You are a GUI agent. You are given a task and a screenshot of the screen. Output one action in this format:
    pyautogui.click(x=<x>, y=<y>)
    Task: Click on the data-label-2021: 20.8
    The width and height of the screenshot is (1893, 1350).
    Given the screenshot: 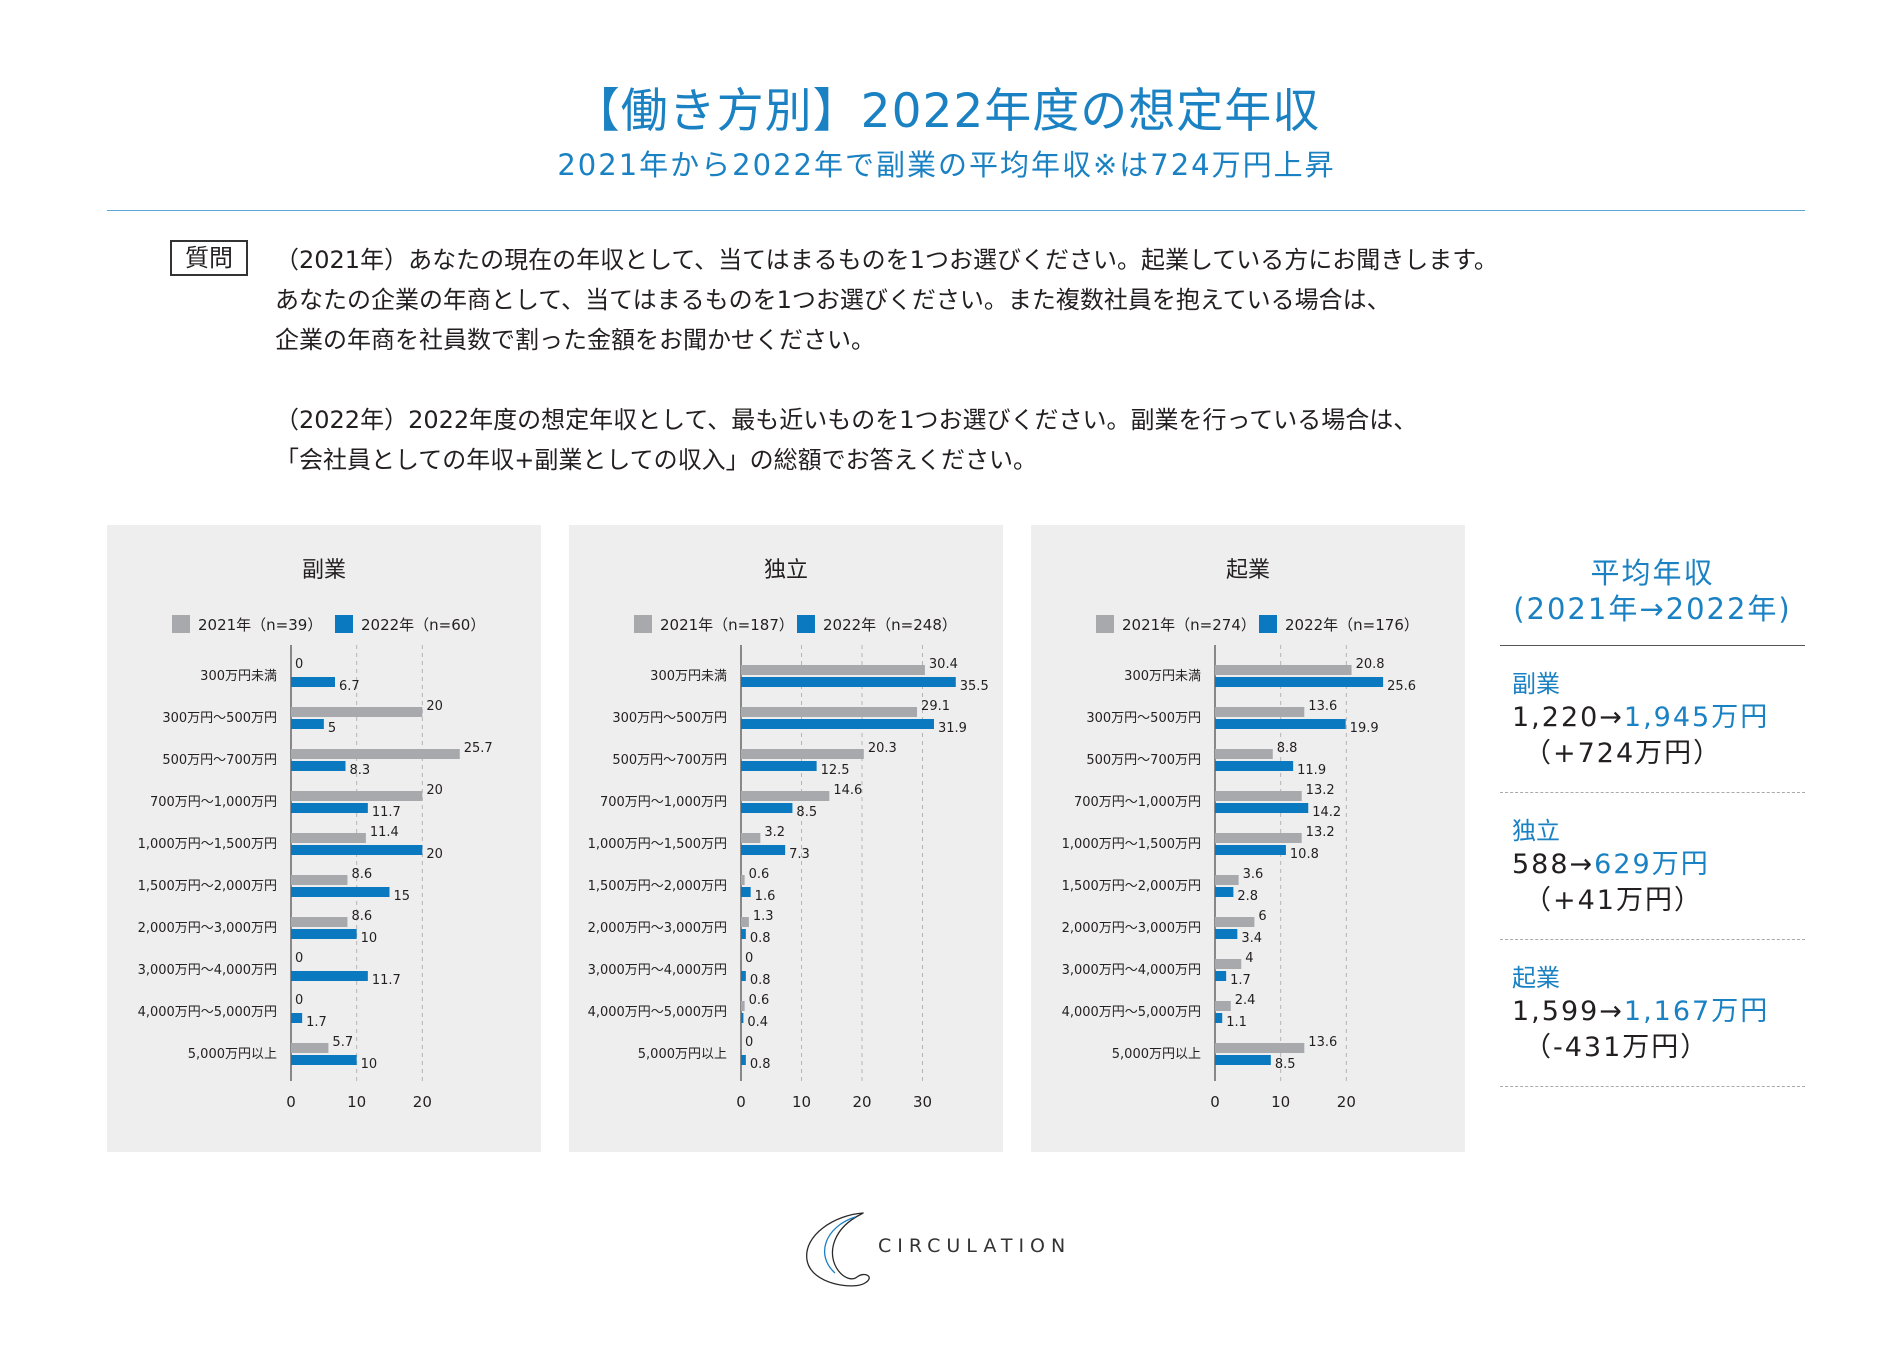 What is the action you would take?
    pyautogui.click(x=1370, y=664)
    